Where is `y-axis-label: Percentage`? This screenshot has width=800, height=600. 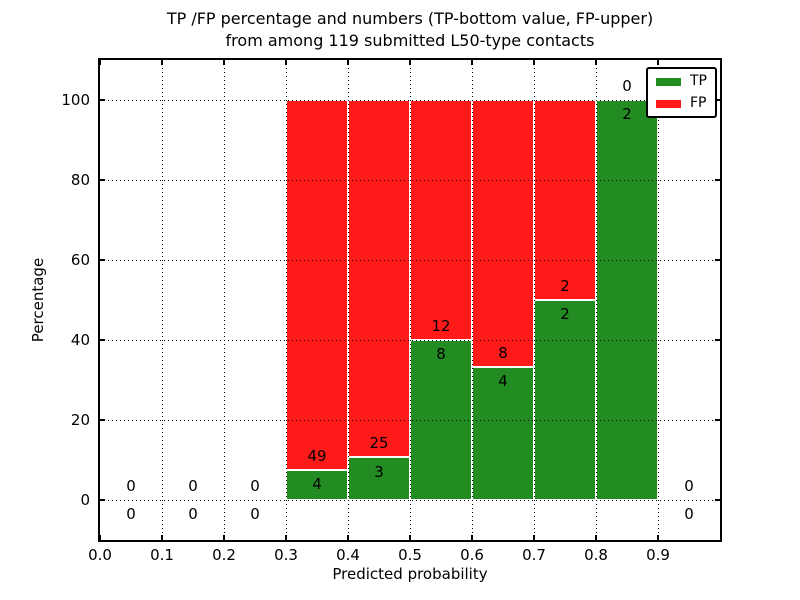 y-axis-label: Percentage is located at coordinates (38, 300).